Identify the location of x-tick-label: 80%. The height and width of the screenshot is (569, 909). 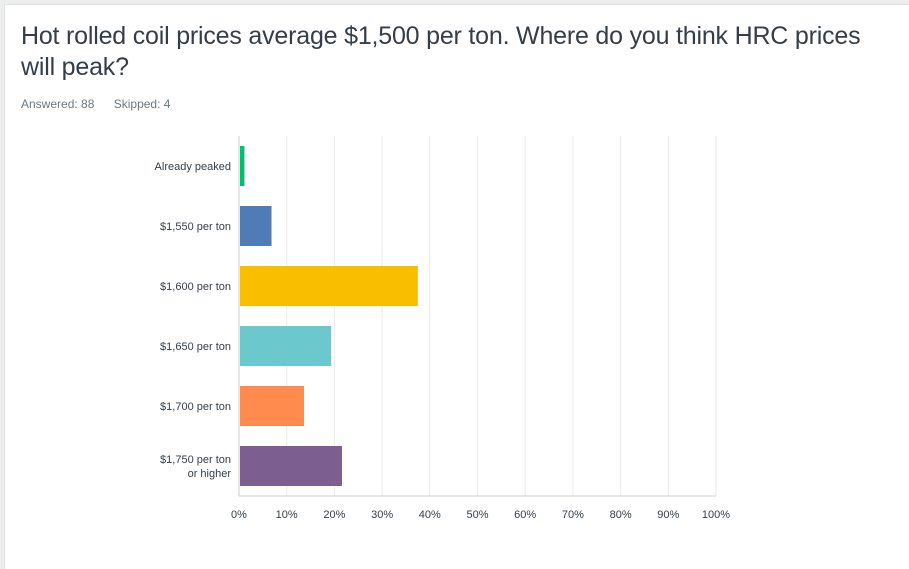
(621, 515).